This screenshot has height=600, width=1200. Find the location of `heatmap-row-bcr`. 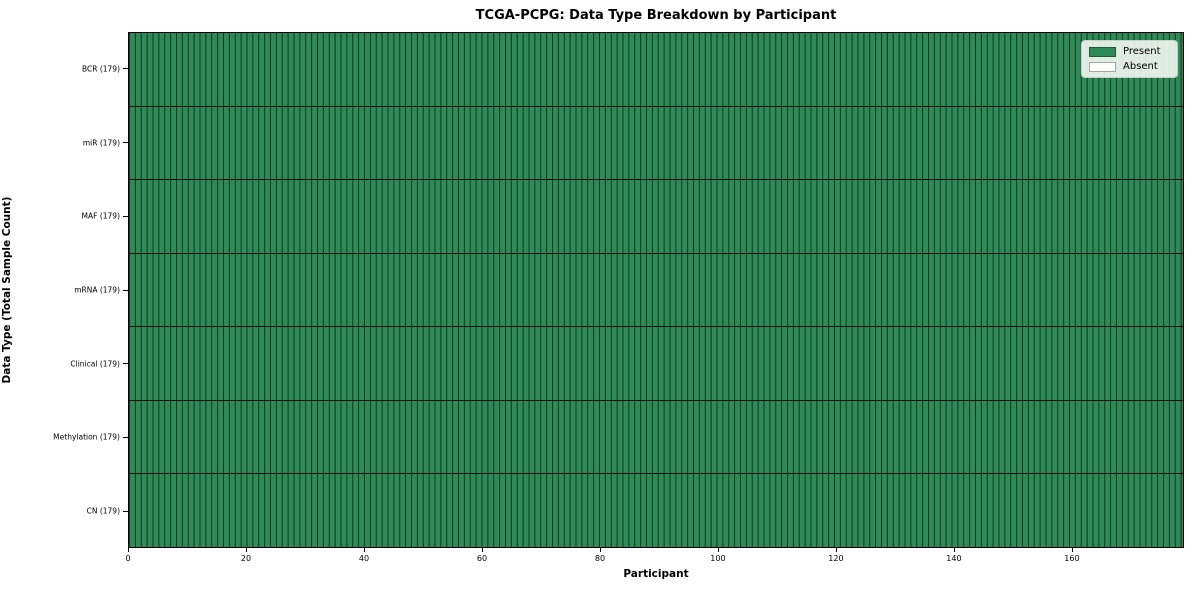

heatmap-row-bcr is located at coordinates (656, 70).